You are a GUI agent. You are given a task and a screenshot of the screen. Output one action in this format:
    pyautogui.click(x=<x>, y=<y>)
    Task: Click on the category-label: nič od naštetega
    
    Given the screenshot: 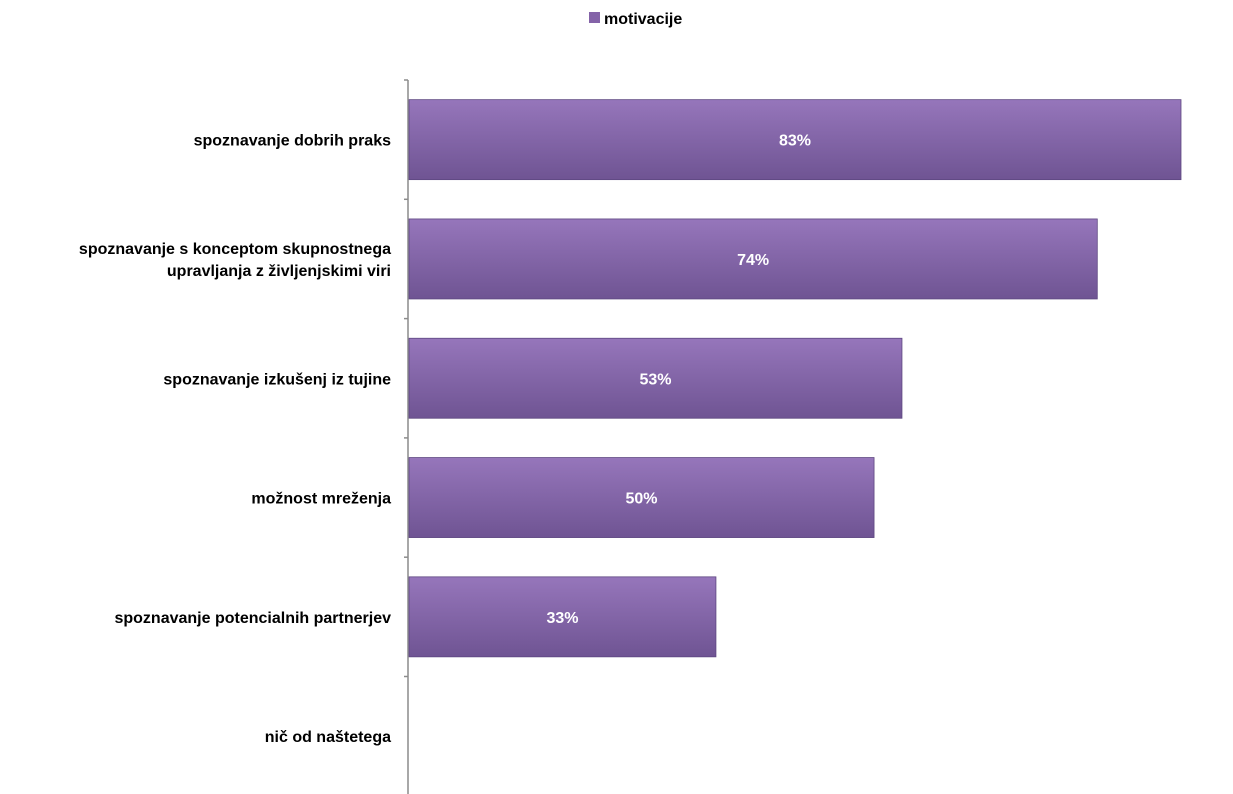 What is the action you would take?
    pyautogui.click(x=328, y=737)
    